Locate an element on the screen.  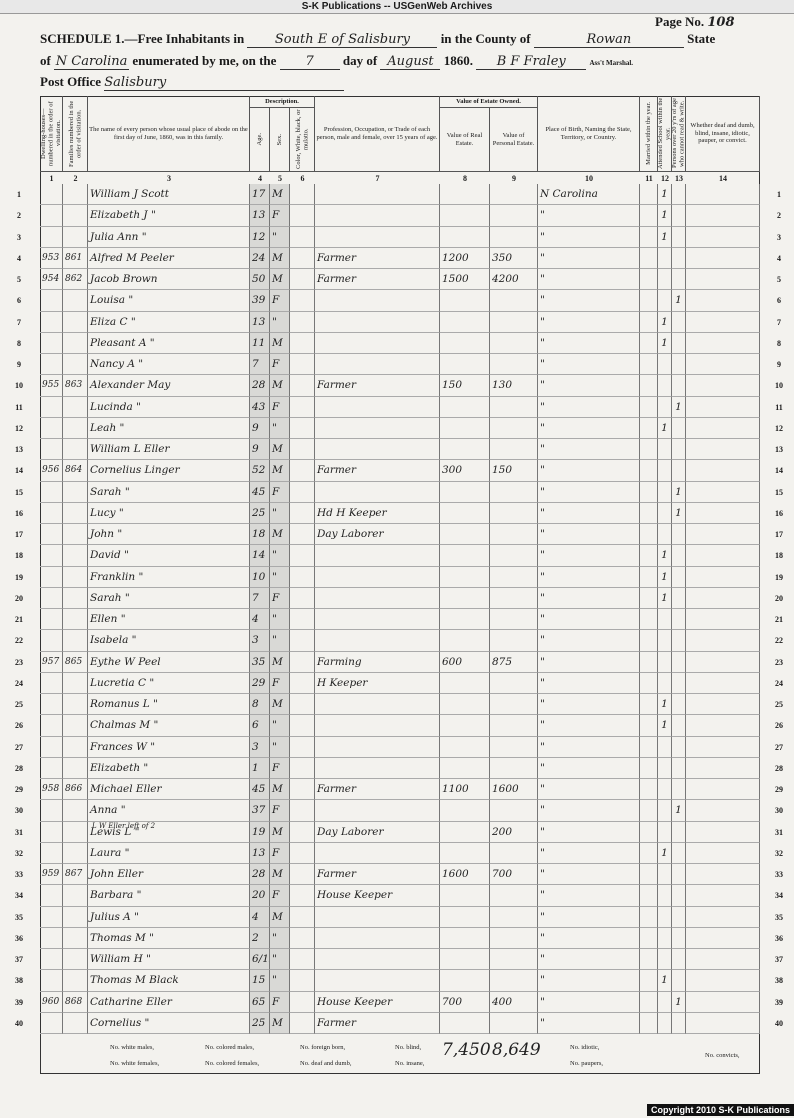
line-number: 3 is located at coordinates (19, 237).